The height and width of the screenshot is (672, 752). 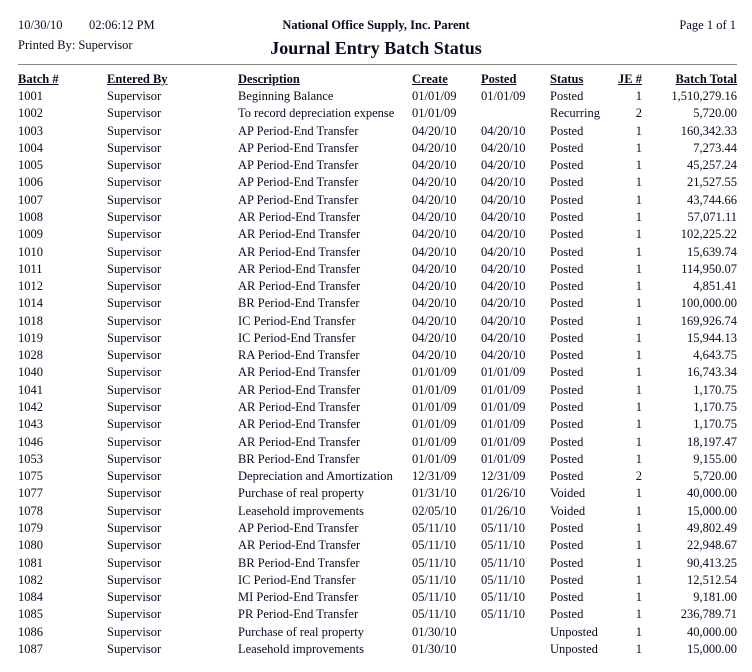 What do you see at coordinates (712, 441) in the screenshot?
I see `batch-total: 18,197.47` at bounding box center [712, 441].